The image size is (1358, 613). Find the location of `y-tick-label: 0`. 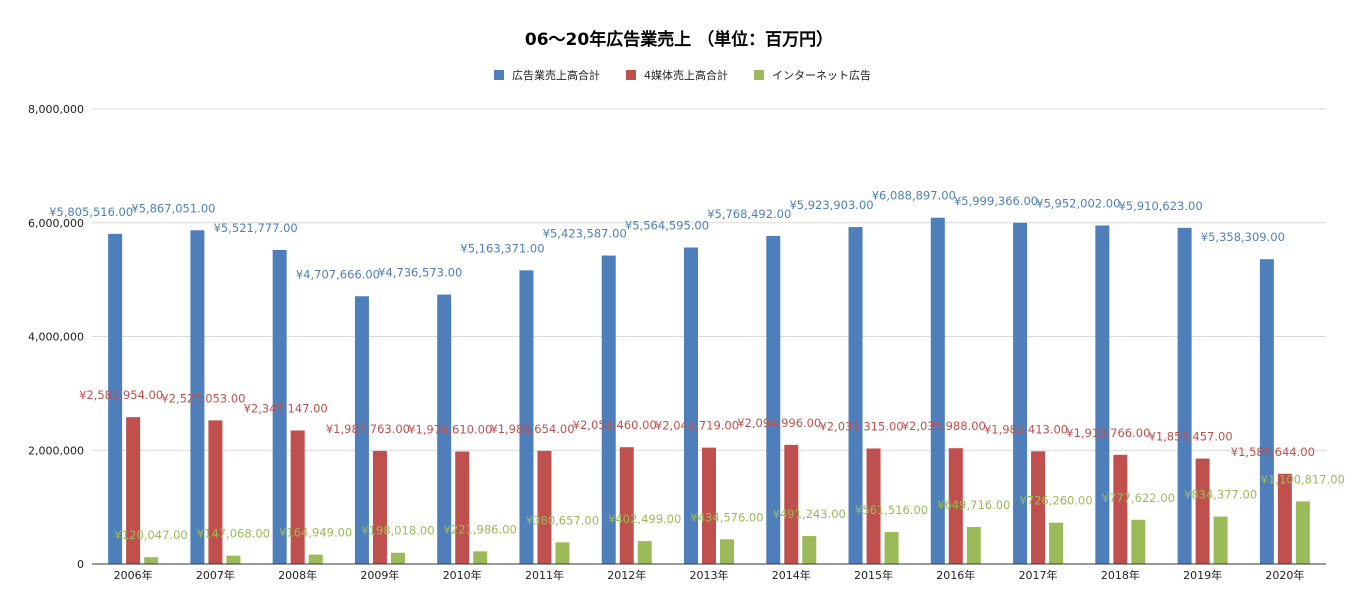

y-tick-label: 0 is located at coordinates (80, 564).